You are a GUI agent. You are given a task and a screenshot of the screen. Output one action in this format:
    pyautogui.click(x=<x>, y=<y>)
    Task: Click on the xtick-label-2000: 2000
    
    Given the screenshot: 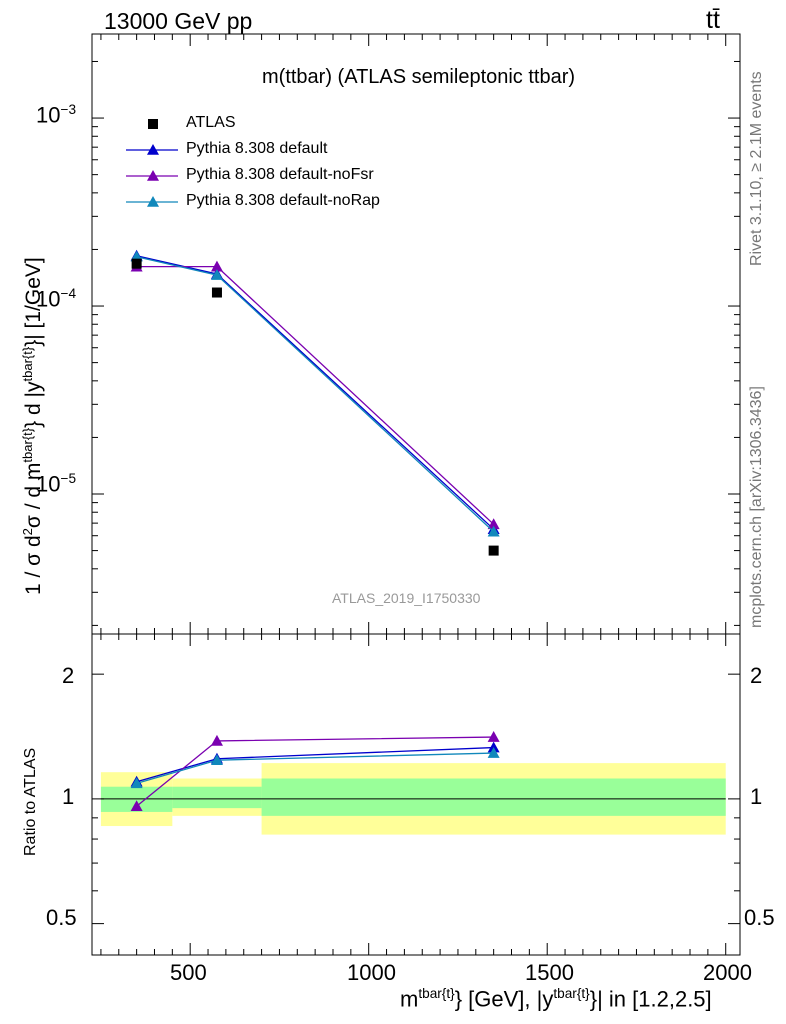 What is the action you would take?
    pyautogui.click(x=727, y=972)
    